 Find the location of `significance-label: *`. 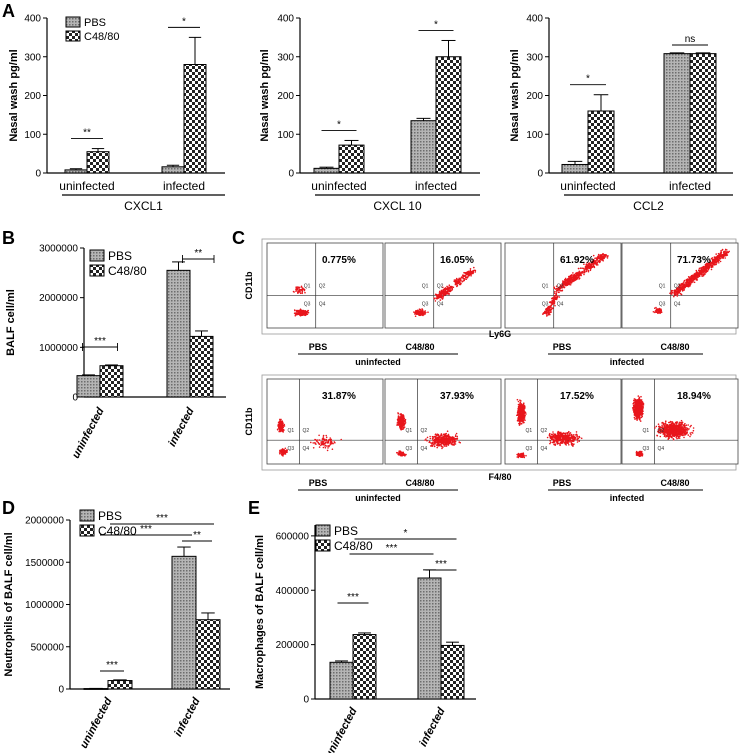

significance-label: * is located at coordinates (339, 124).